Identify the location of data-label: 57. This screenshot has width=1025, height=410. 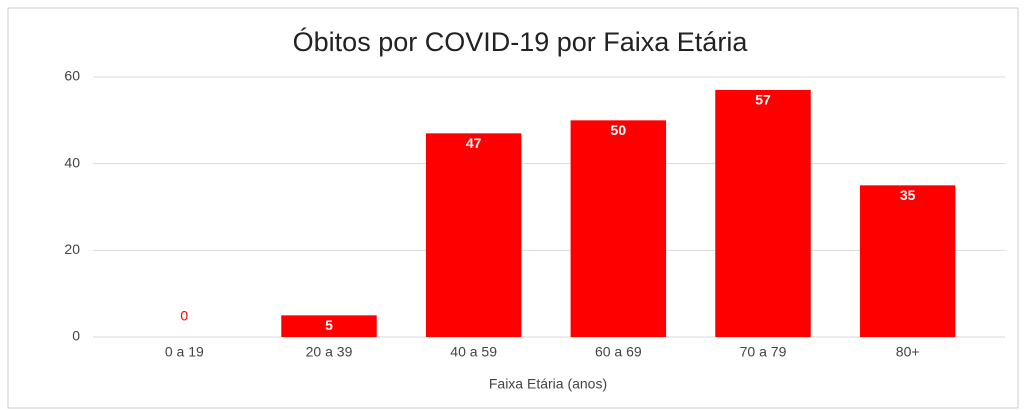
(763, 100).